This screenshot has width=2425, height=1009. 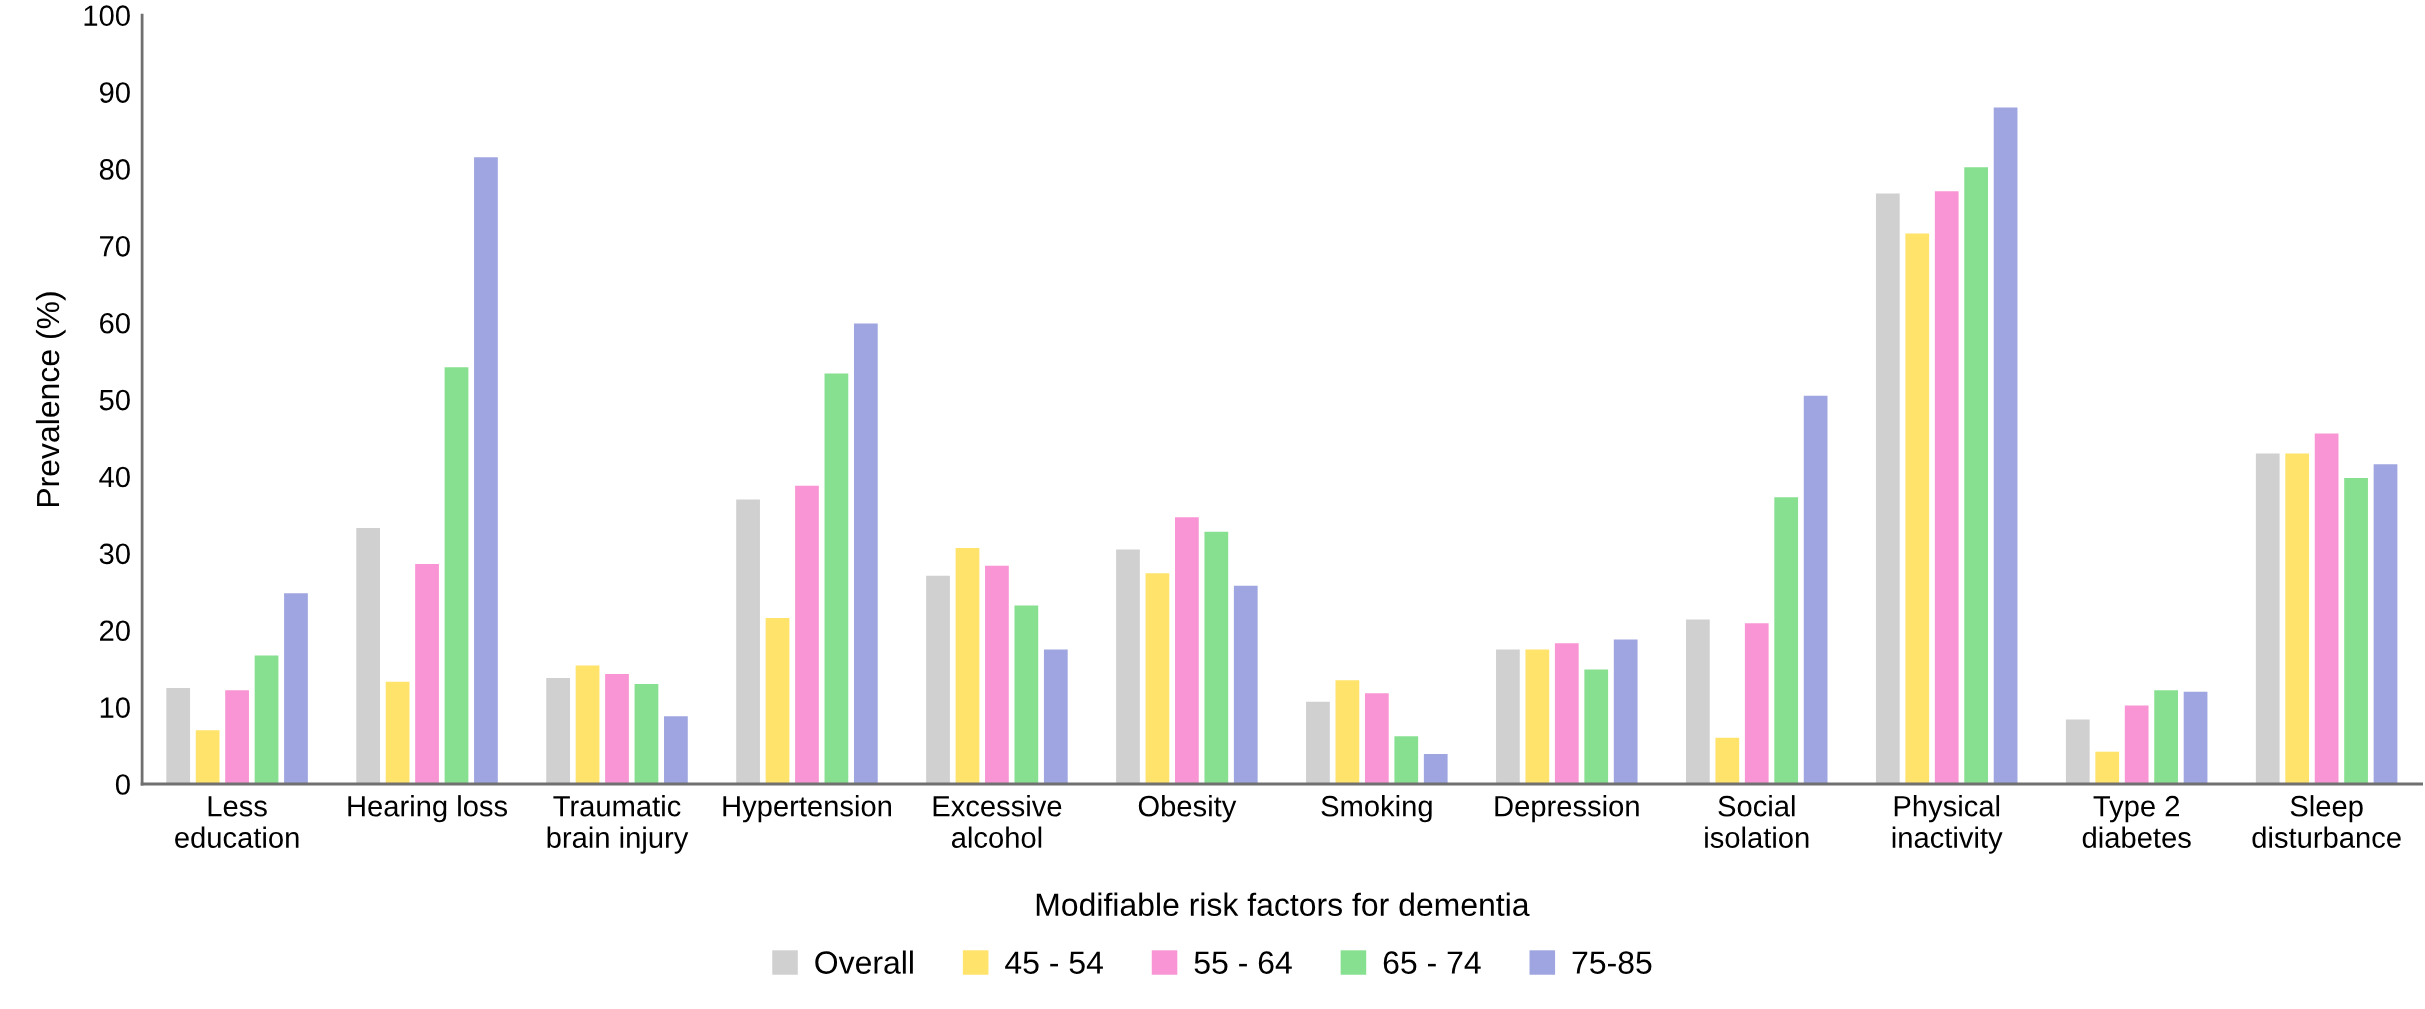 I want to click on x-tick-label: Excessive alcohol, so click(x=997, y=821).